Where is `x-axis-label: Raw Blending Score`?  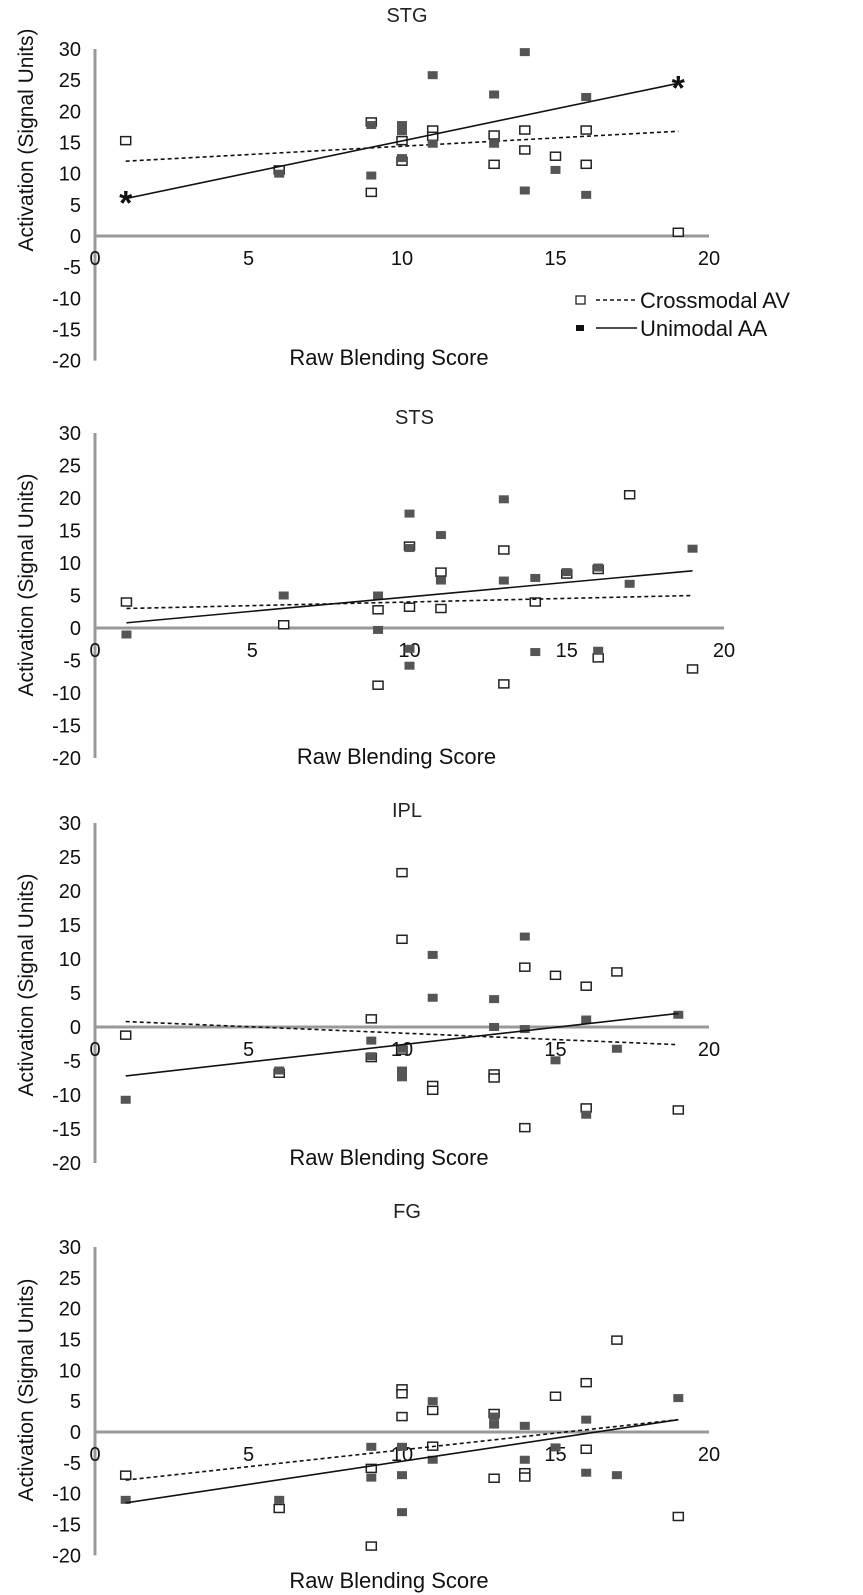 x-axis-label: Raw Blending Score is located at coordinates (396, 756).